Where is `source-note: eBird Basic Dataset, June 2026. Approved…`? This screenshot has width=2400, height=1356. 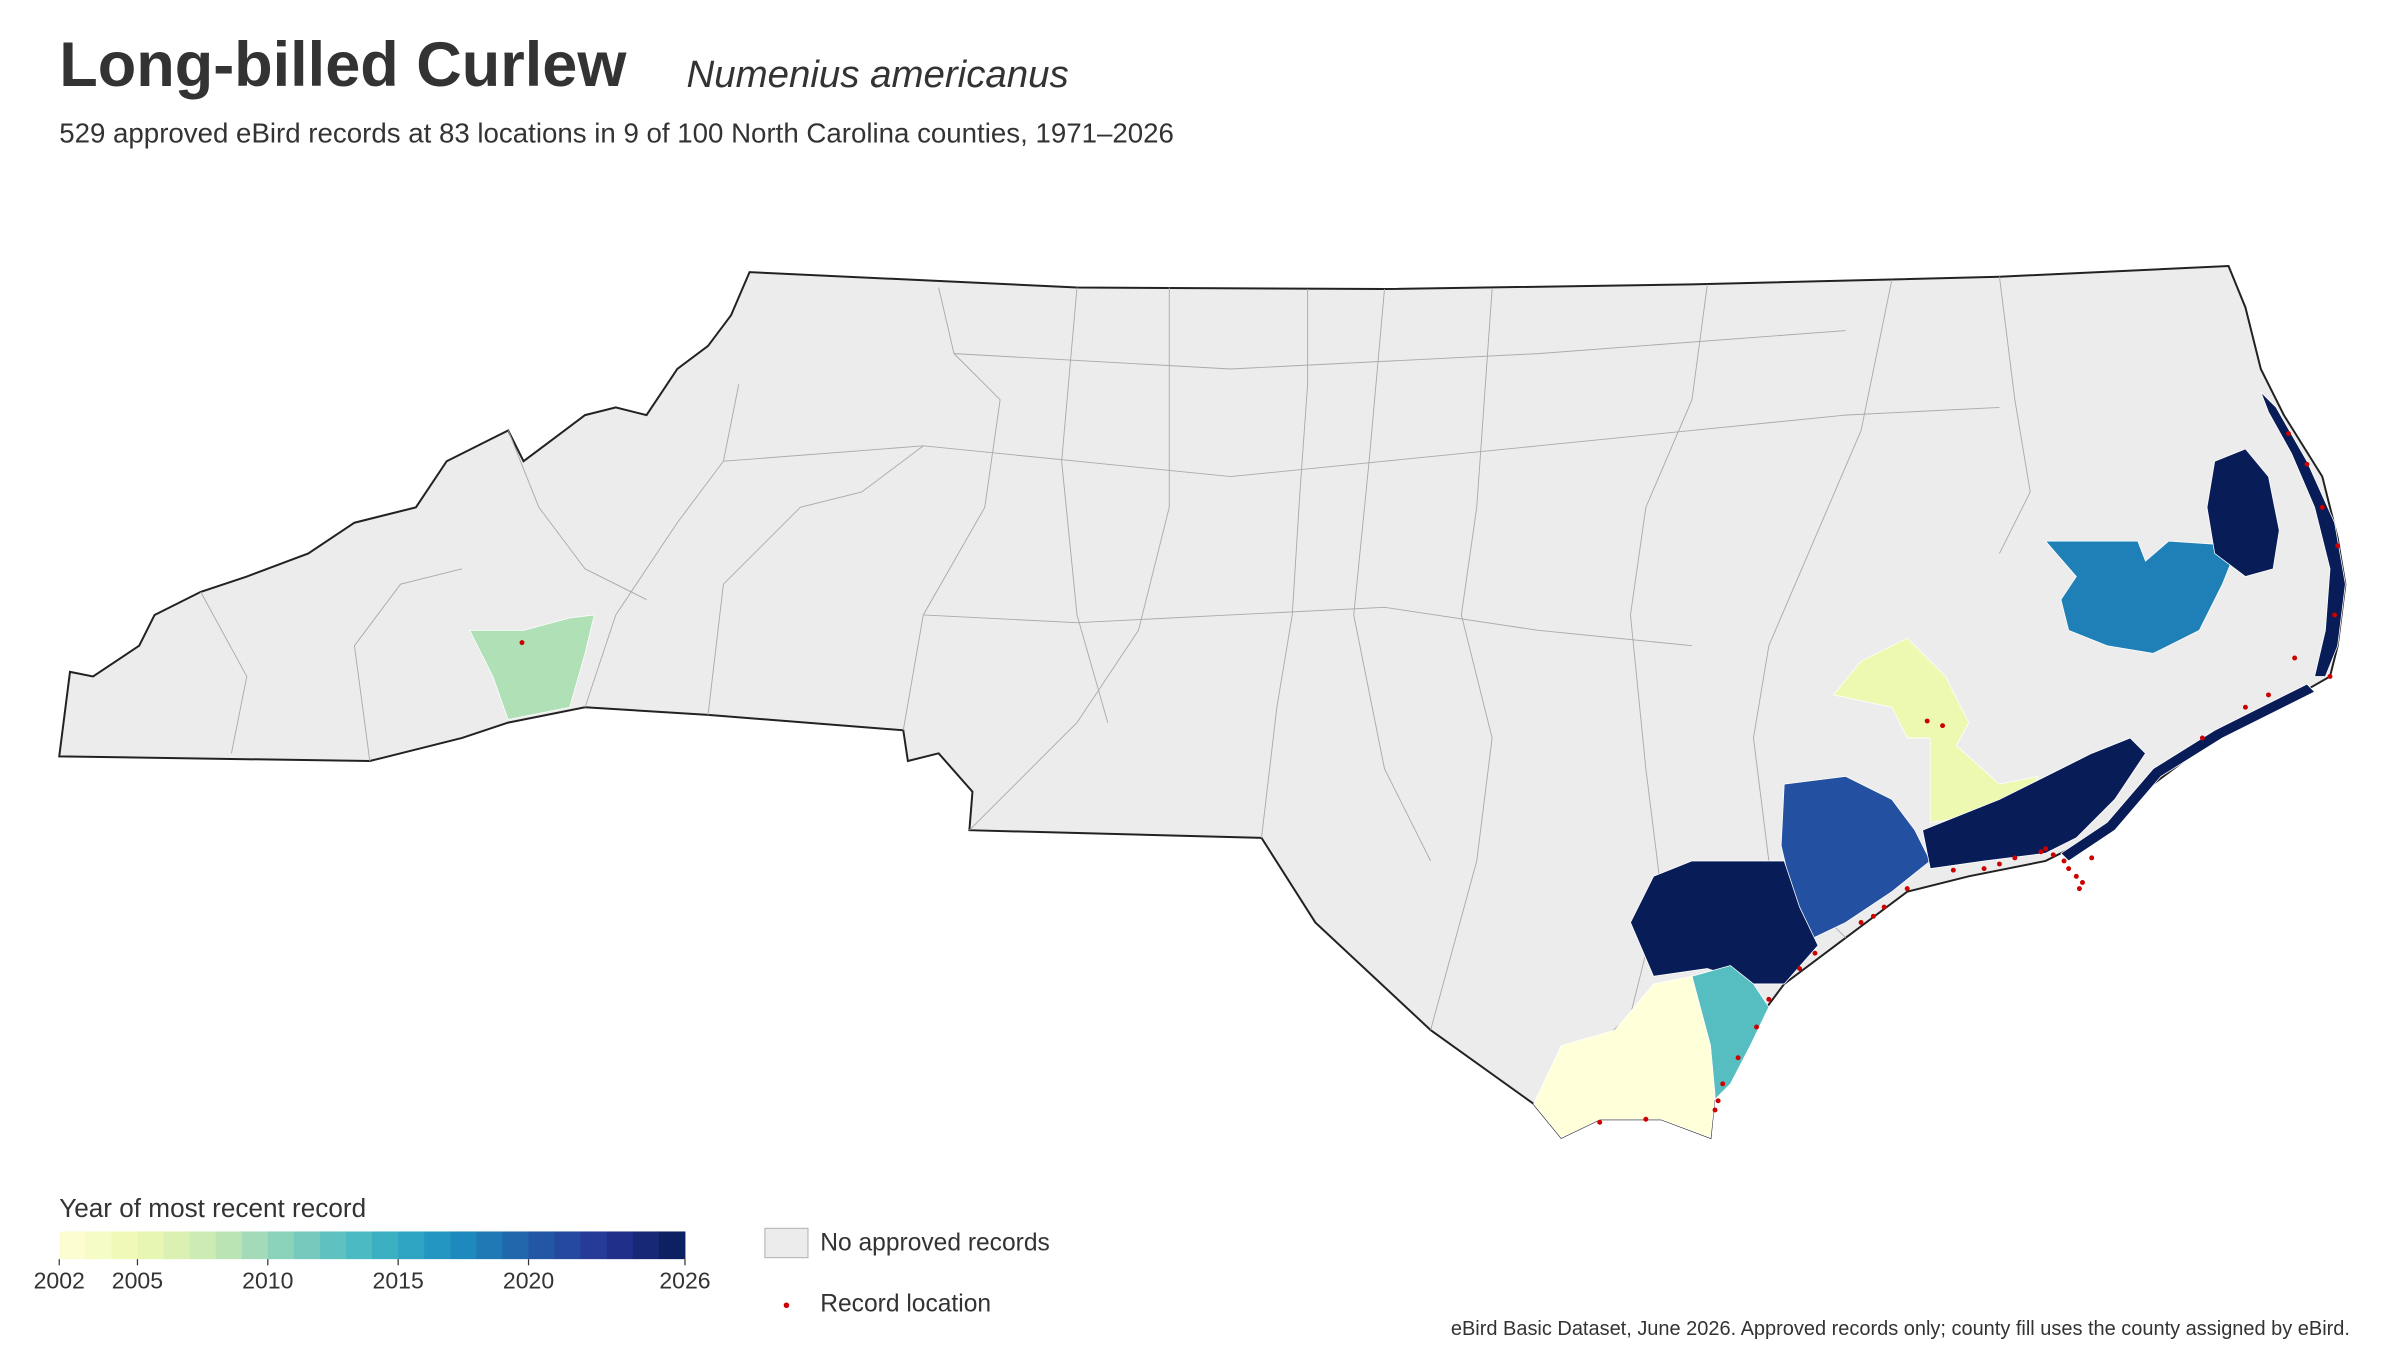 source-note: eBird Basic Dataset, June 2026. Approved… is located at coordinates (1900, 1329).